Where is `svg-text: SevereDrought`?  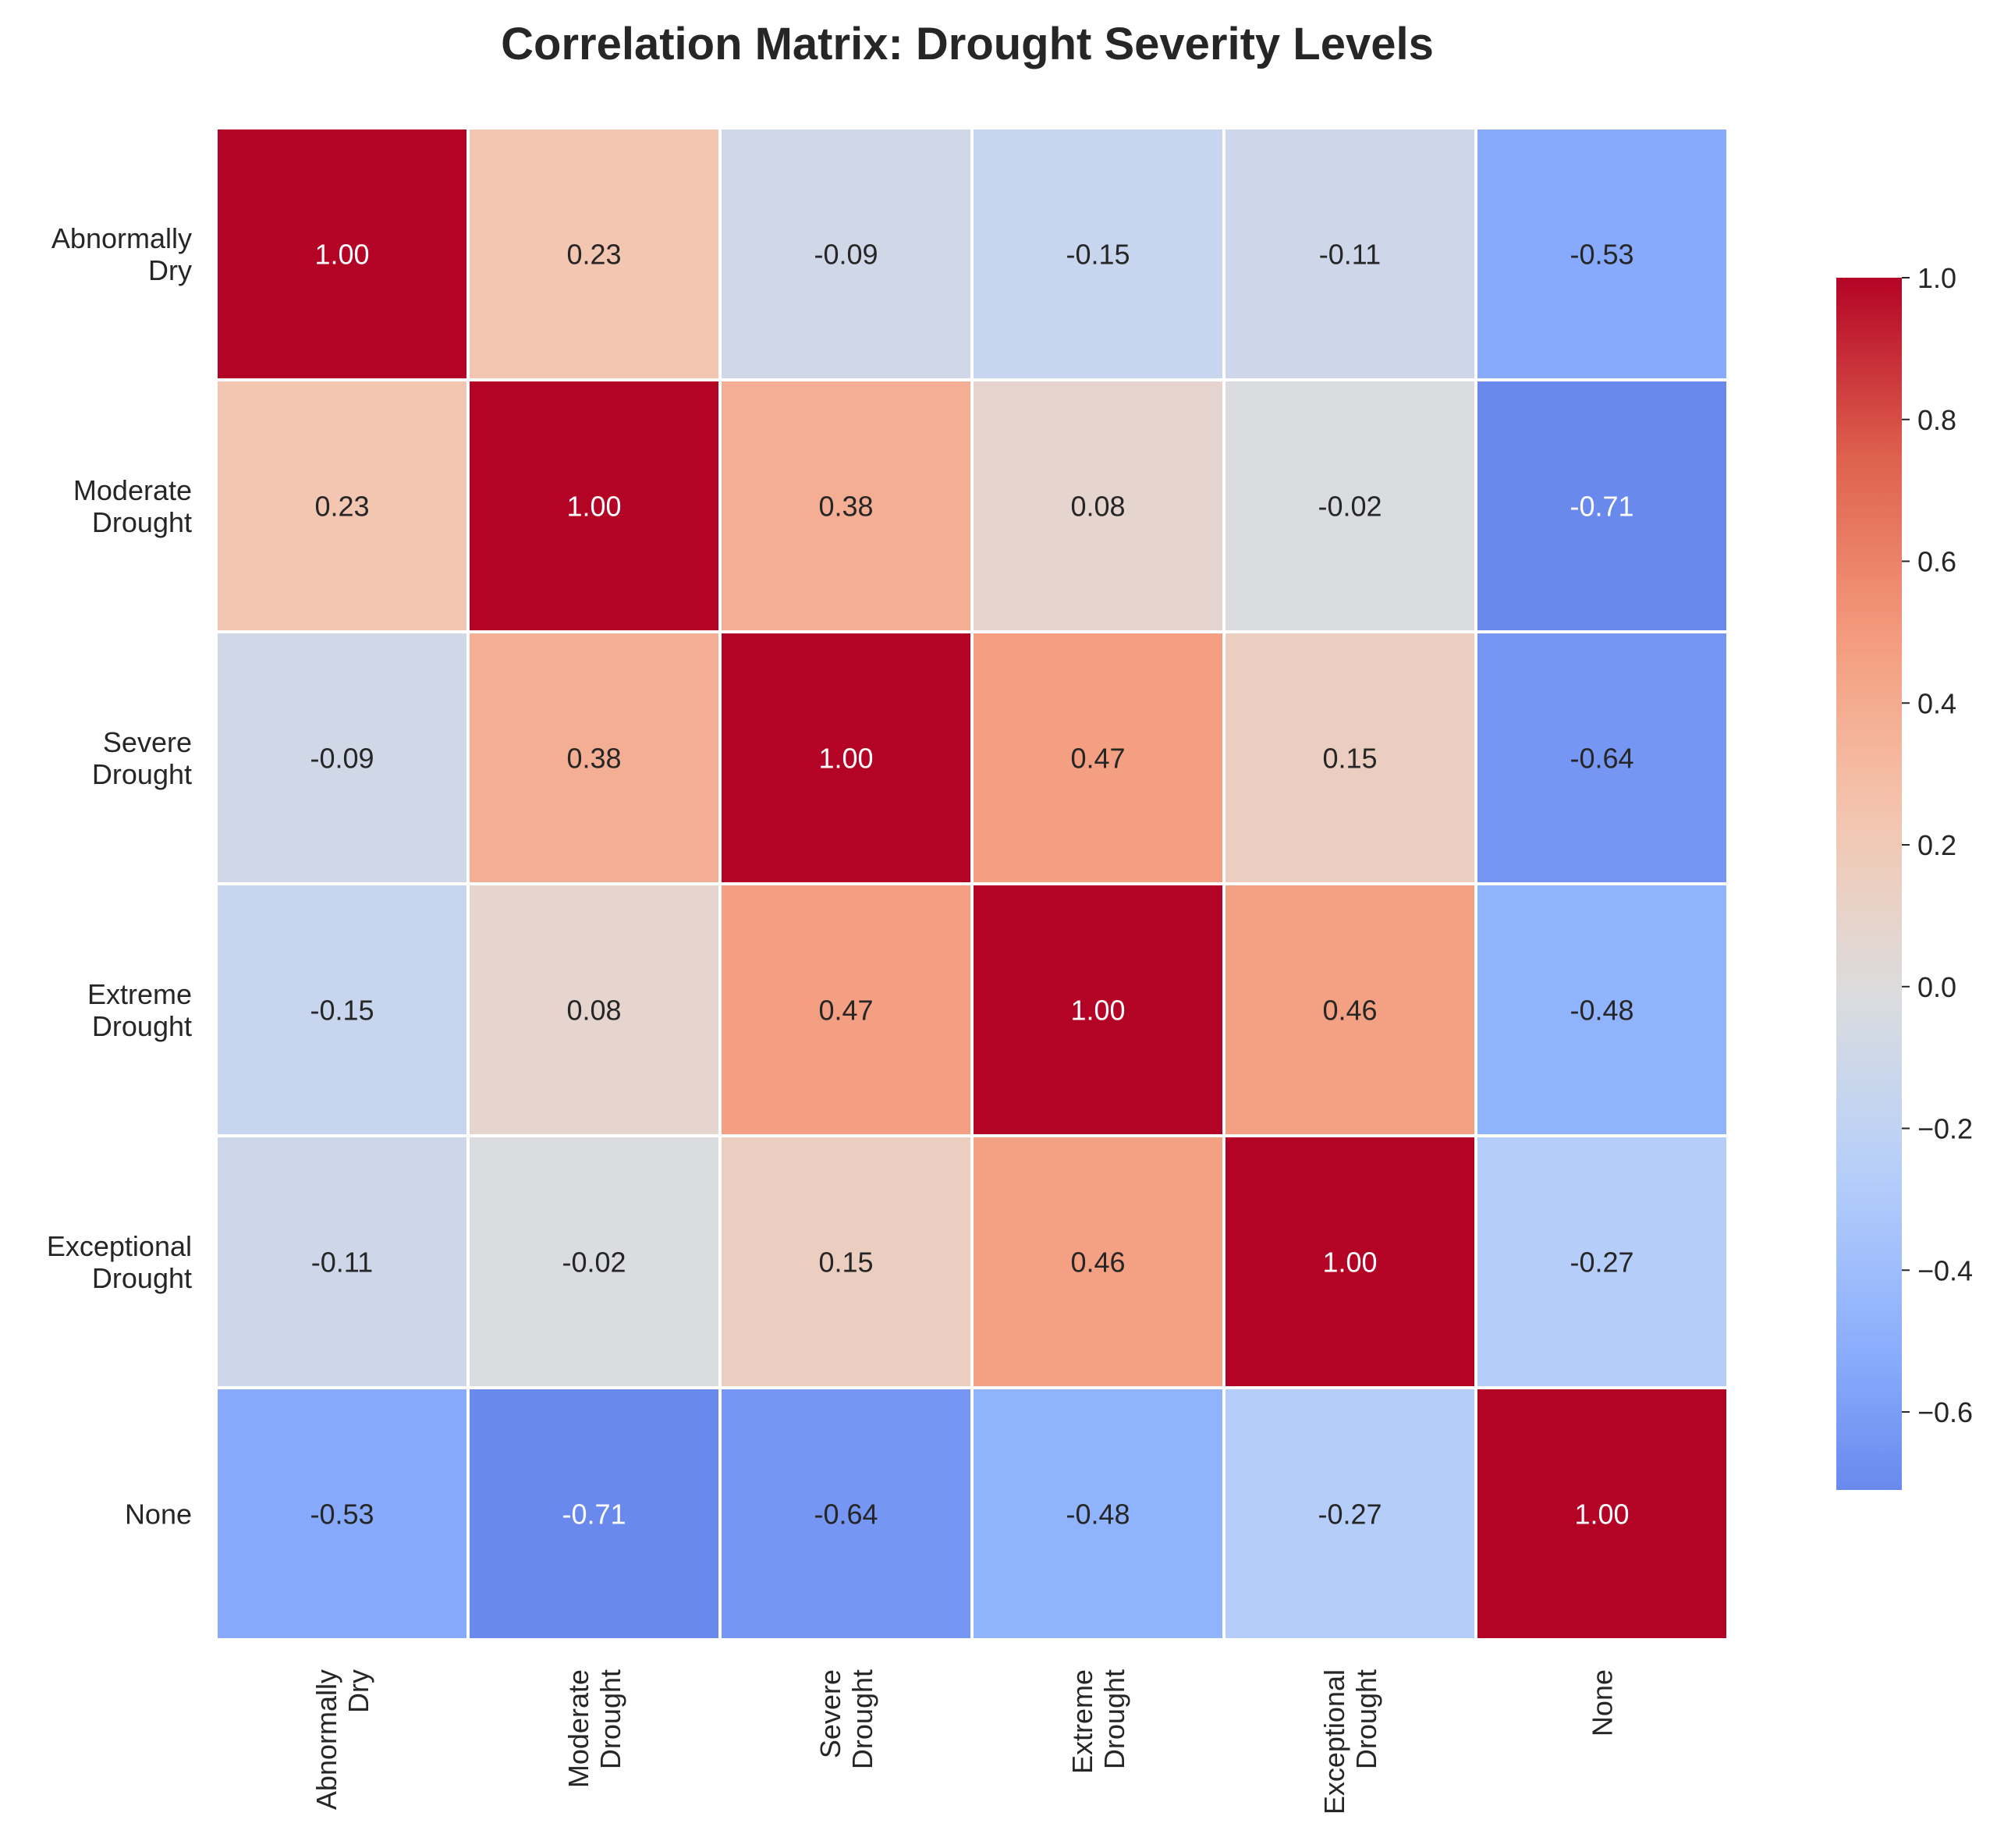 svg-text: SevereDrought is located at coordinates (846, 1719).